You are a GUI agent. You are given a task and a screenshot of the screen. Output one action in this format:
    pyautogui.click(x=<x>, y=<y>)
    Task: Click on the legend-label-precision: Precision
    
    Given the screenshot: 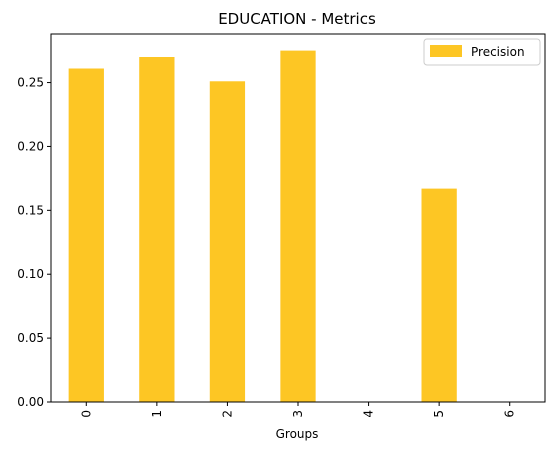 What is the action you would take?
    pyautogui.click(x=498, y=52)
    